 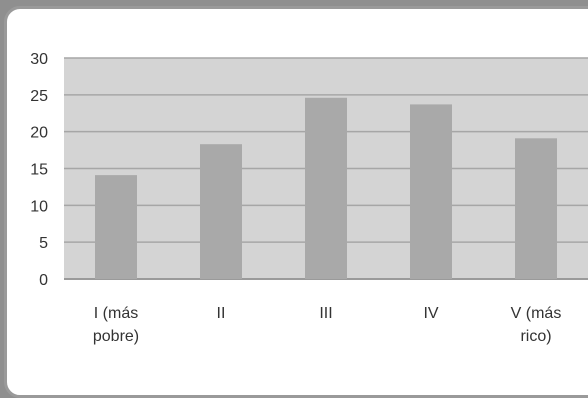 What do you see at coordinates (116, 336) in the screenshot?
I see `x-tick-label: pobre)` at bounding box center [116, 336].